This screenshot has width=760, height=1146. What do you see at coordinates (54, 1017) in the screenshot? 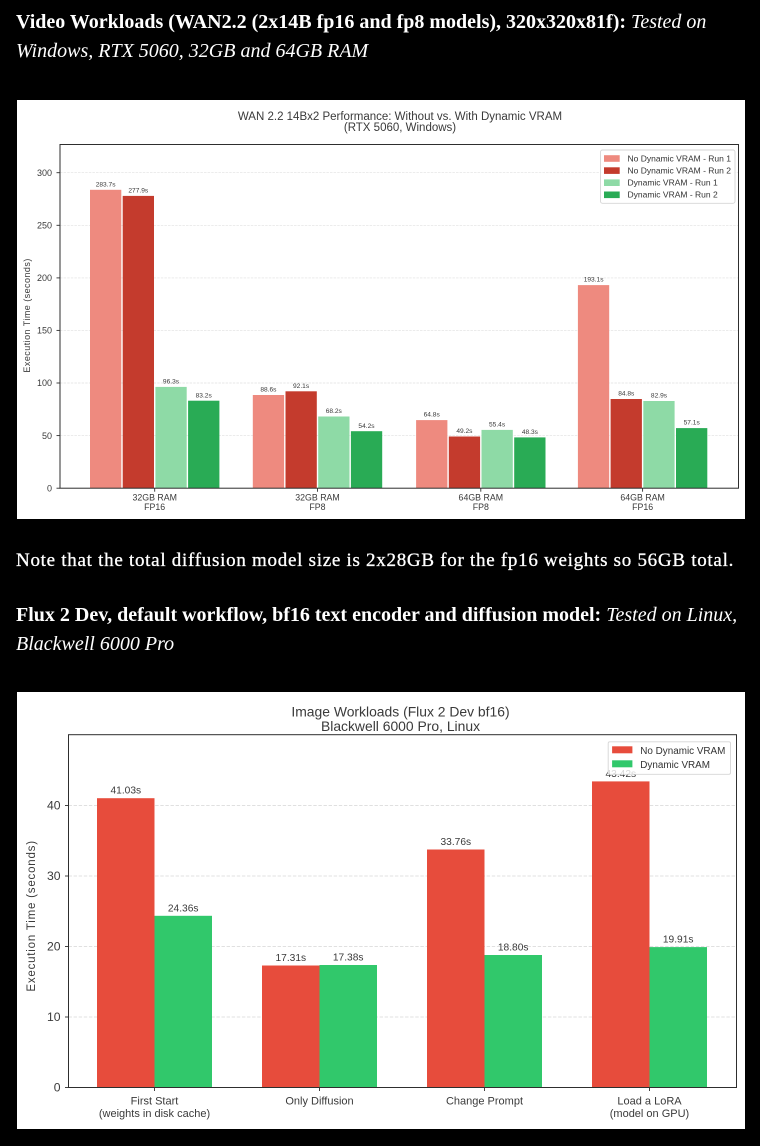
I see `svg-text: 10` at bounding box center [54, 1017].